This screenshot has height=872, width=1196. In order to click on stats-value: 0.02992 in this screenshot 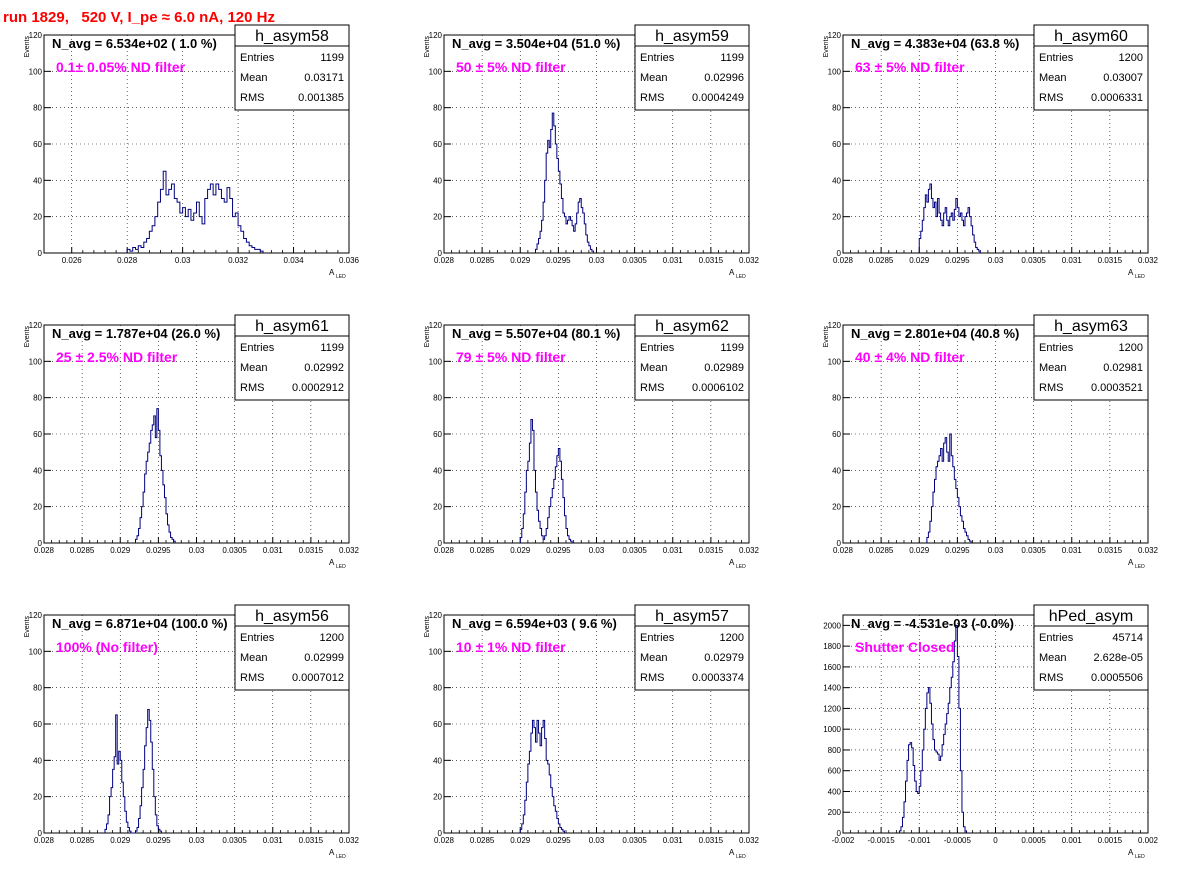, I will do `click(324, 368)`.